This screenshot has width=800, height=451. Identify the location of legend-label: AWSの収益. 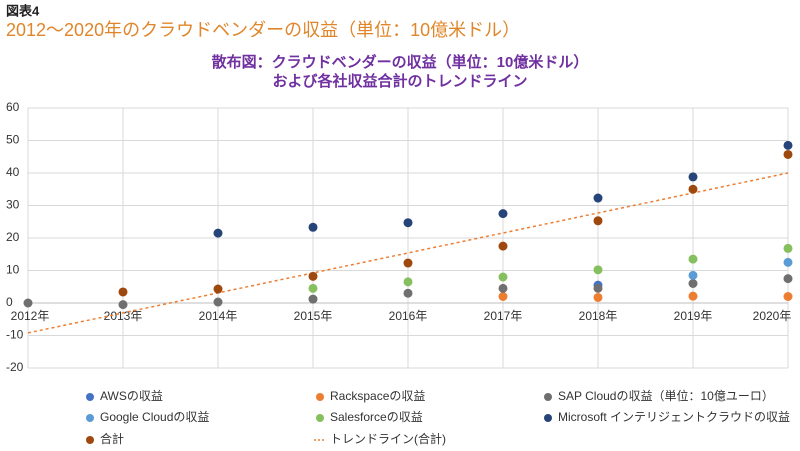
(131, 396).